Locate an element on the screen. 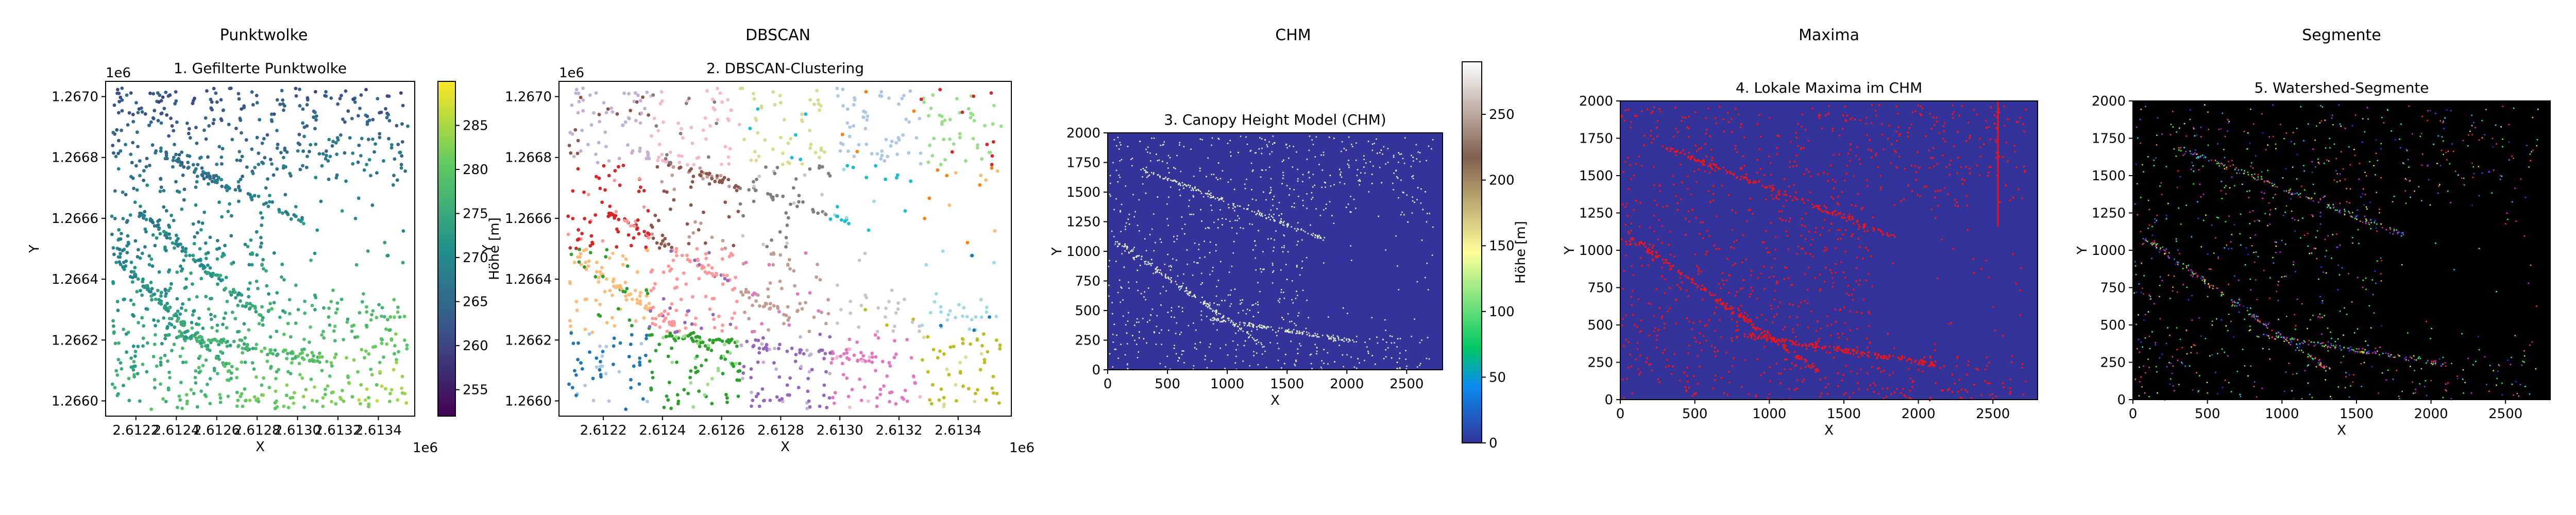 This screenshot has height=515, width=2576. raster-marks is located at coordinates (1271, 253).